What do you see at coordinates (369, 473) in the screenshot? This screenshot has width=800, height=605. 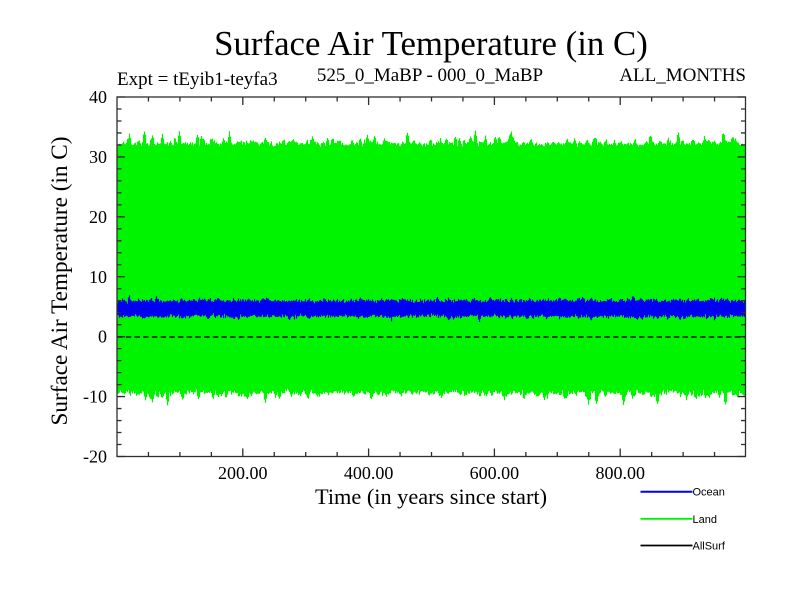 I see `svg-text: 400.00` at bounding box center [369, 473].